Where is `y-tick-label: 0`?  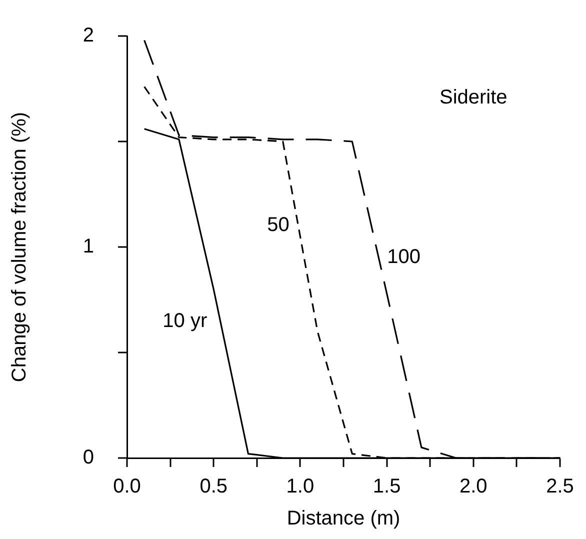 y-tick-label: 0 is located at coordinates (88, 457).